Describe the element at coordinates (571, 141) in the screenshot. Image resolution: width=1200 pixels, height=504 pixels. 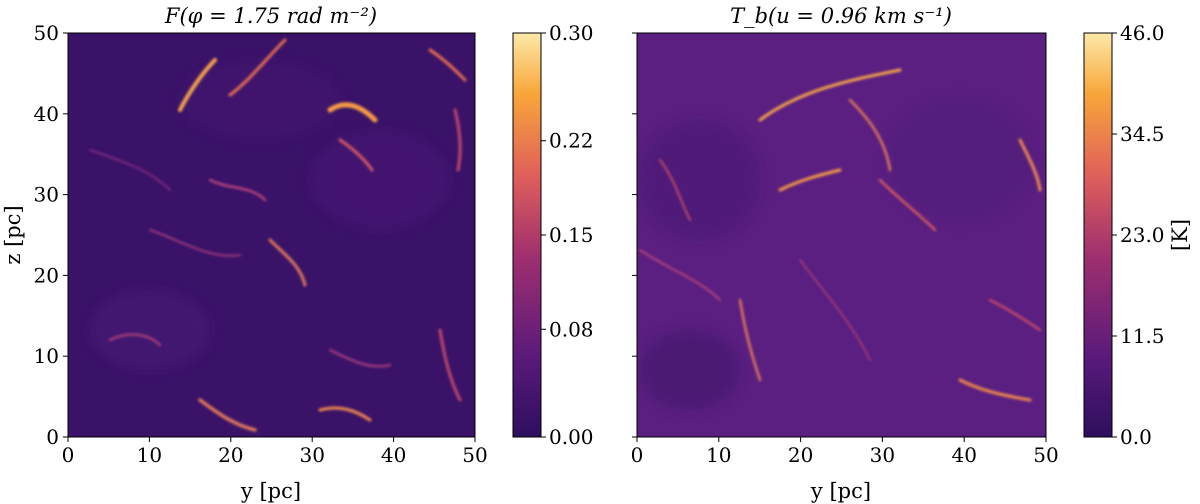
I see `left-colorbar-tick-label: 0.22` at that location.